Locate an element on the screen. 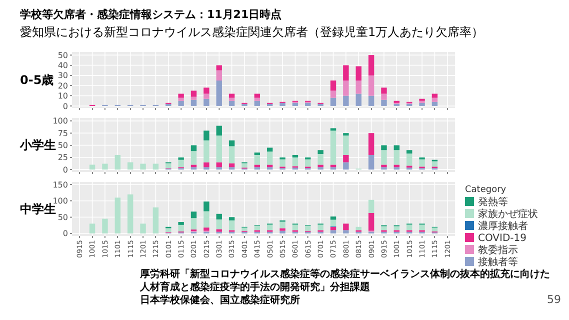 The width and height of the screenshot is (569, 320). legend-label: 発熱等 is located at coordinates (493, 202).